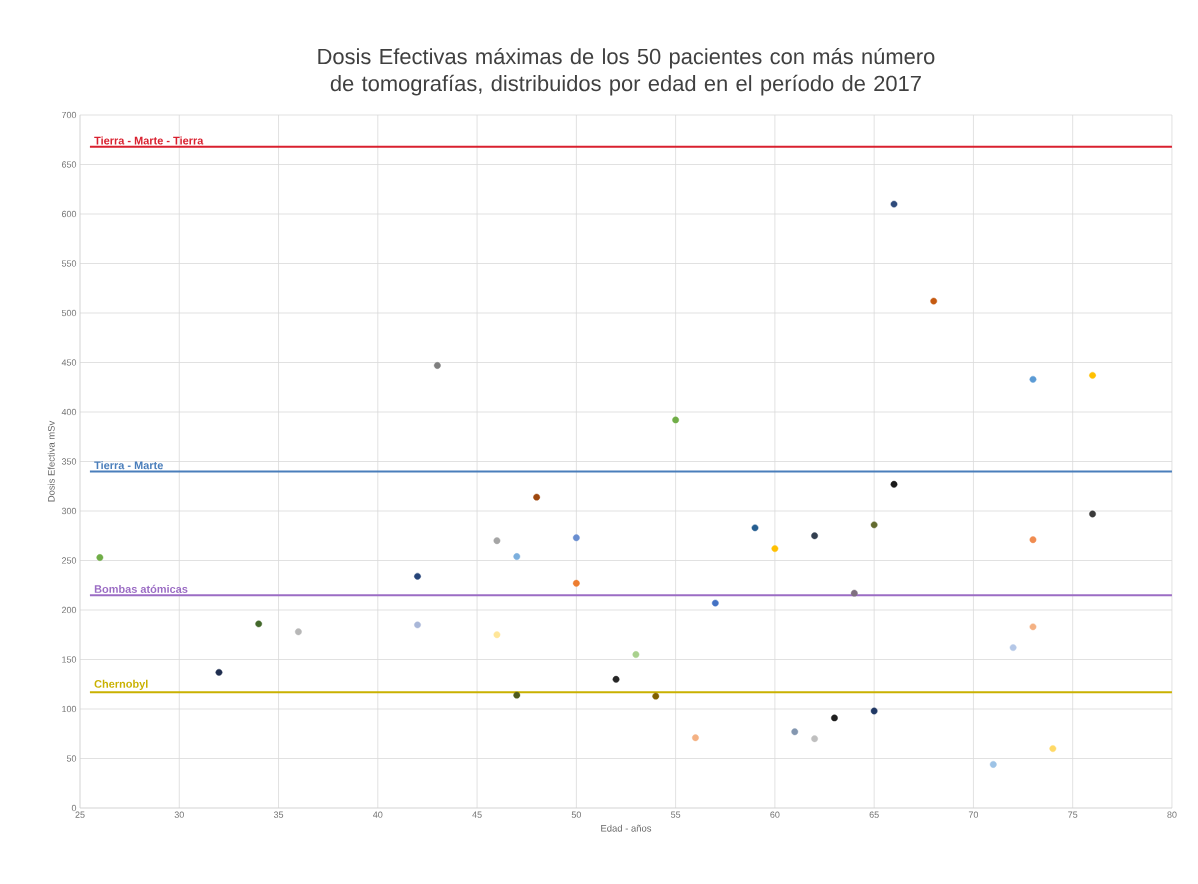 Image resolution: width=1198 pixels, height=884 pixels. Describe the element at coordinates (69, 412) in the screenshot. I see `y-tick-label: 400` at that location.